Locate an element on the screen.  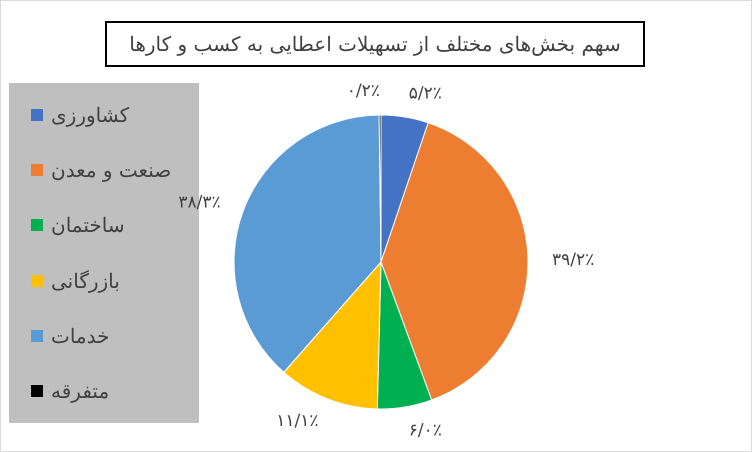
data-label: ۳۸/۳٪ is located at coordinates (199, 202).